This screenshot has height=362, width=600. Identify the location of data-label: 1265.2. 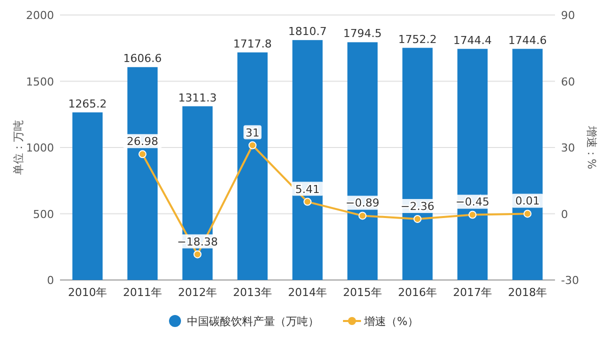
(87, 103).